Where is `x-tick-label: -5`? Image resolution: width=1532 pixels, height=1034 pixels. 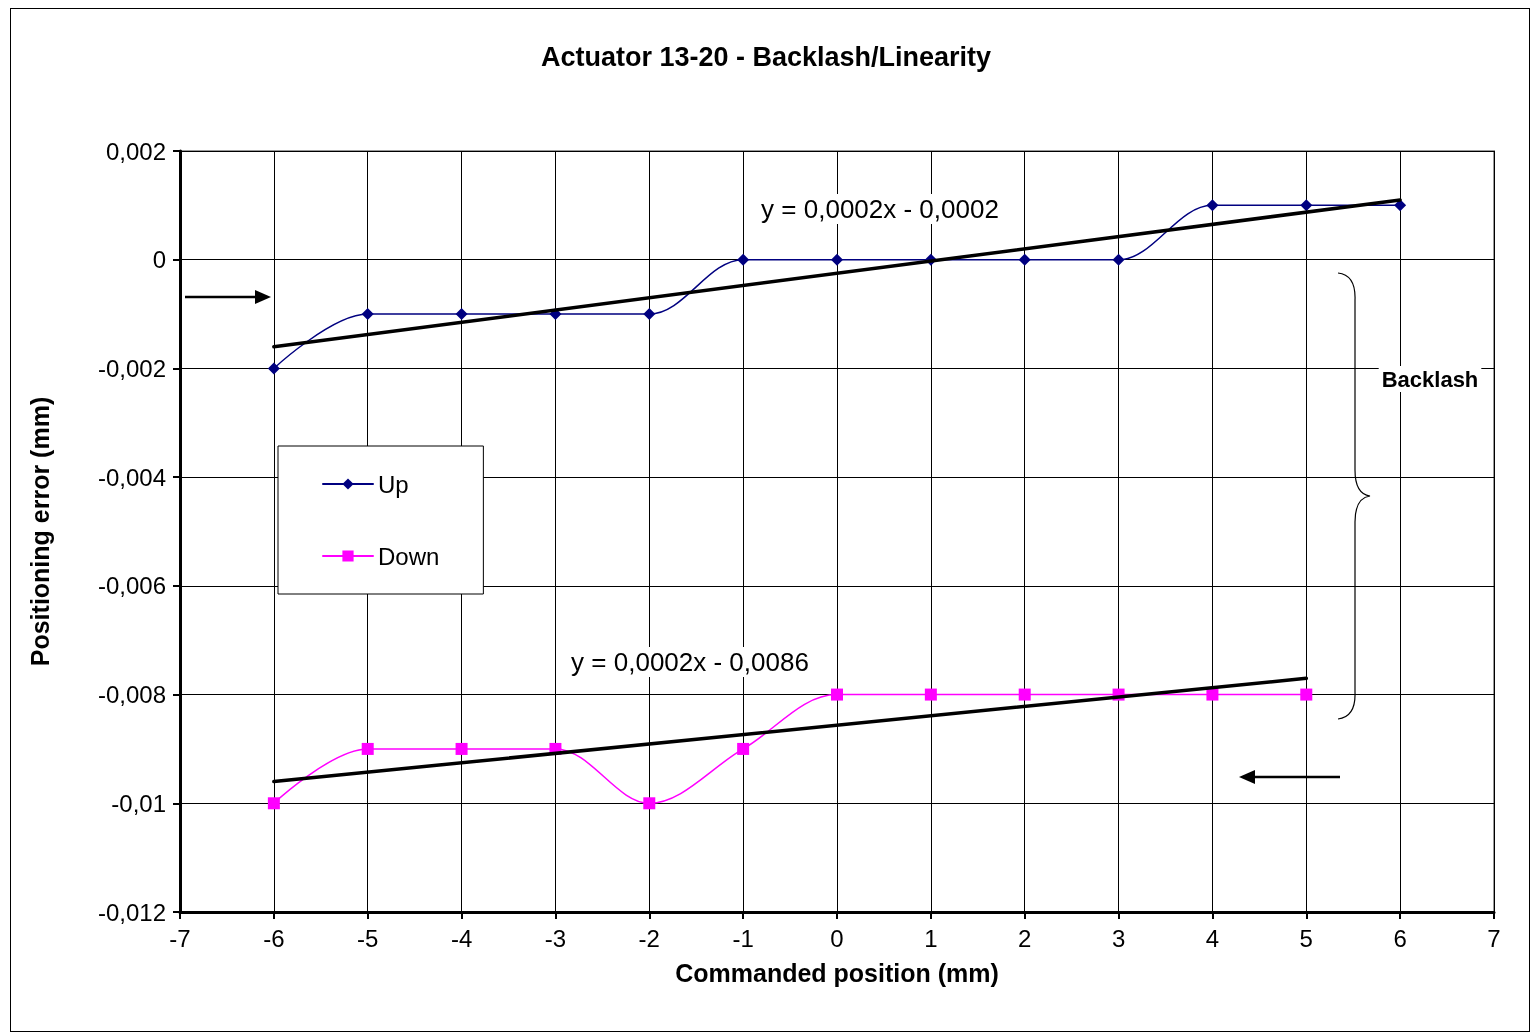
x-tick-label: -5 is located at coordinates (368, 938).